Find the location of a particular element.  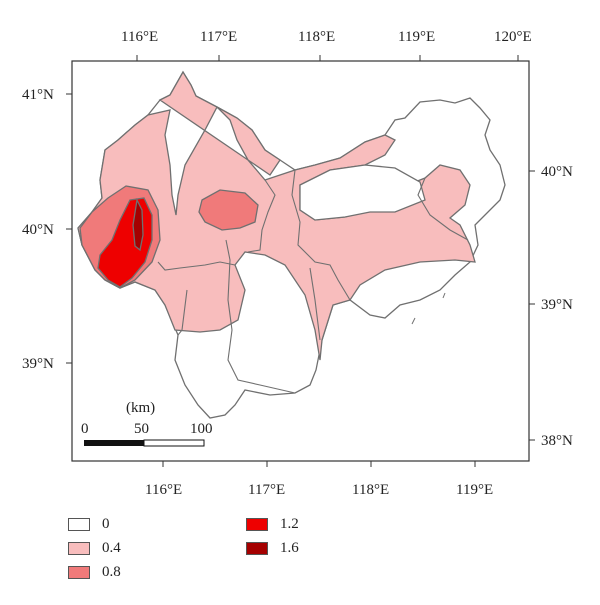

left-lat-label: 39°N is located at coordinates (38, 364).